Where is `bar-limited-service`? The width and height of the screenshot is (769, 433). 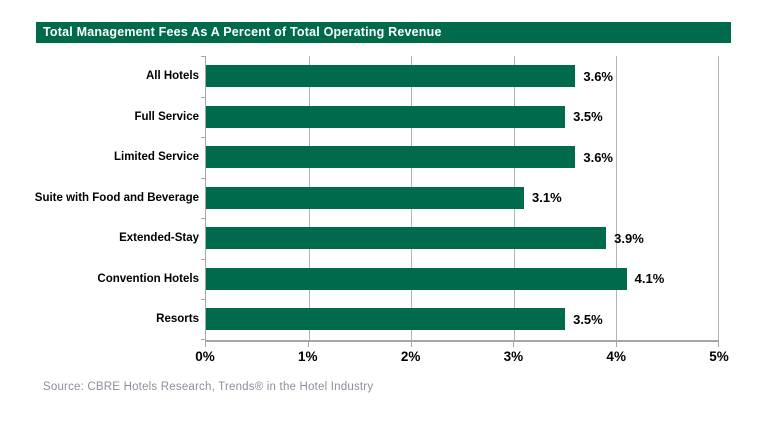 bar-limited-service is located at coordinates (391, 157).